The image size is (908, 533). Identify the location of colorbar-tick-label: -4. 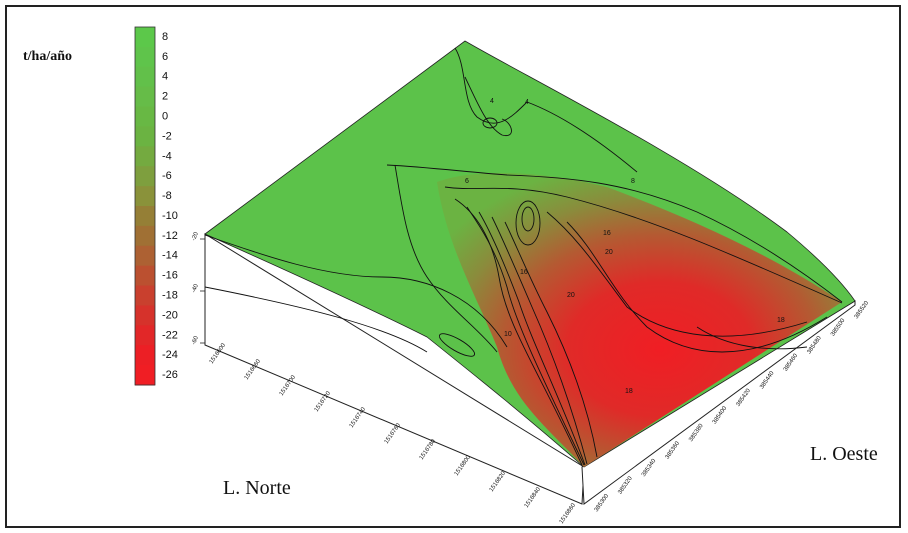
(167, 156).